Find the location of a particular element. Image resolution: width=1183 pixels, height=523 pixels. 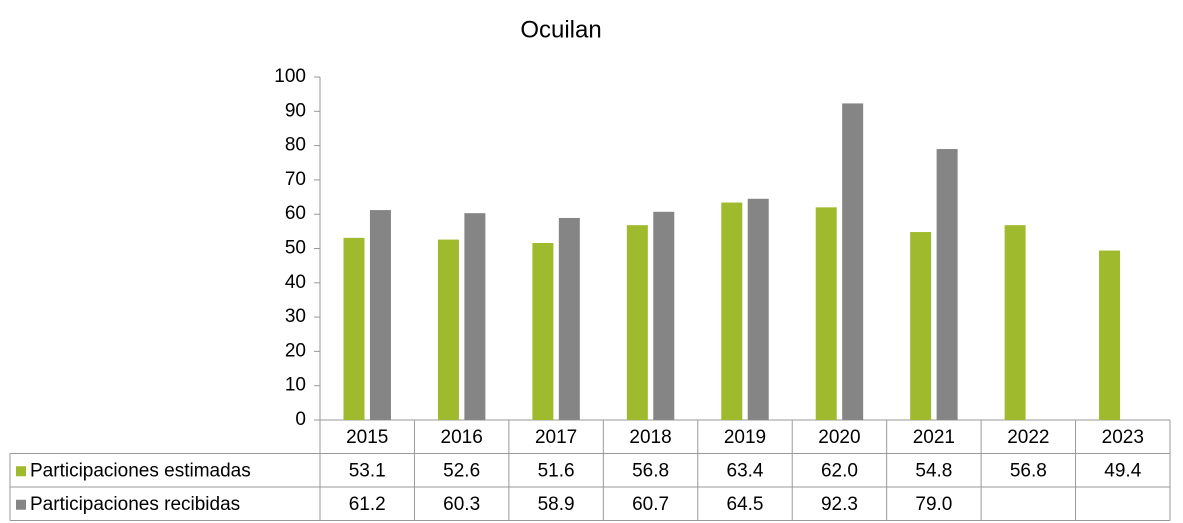

table-value: 49.4 is located at coordinates (1122, 470).